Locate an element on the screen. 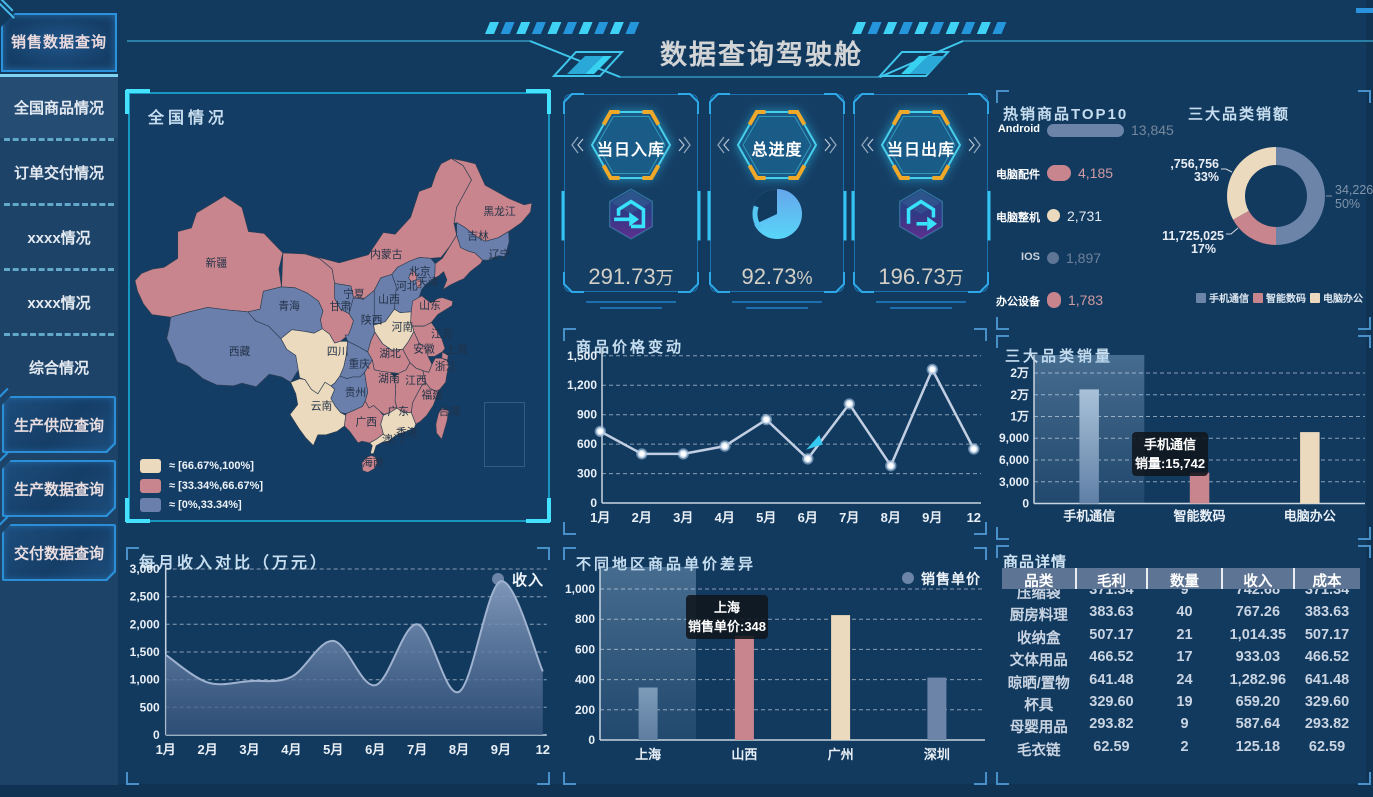  svg-text: 北京 is located at coordinates (420, 271).